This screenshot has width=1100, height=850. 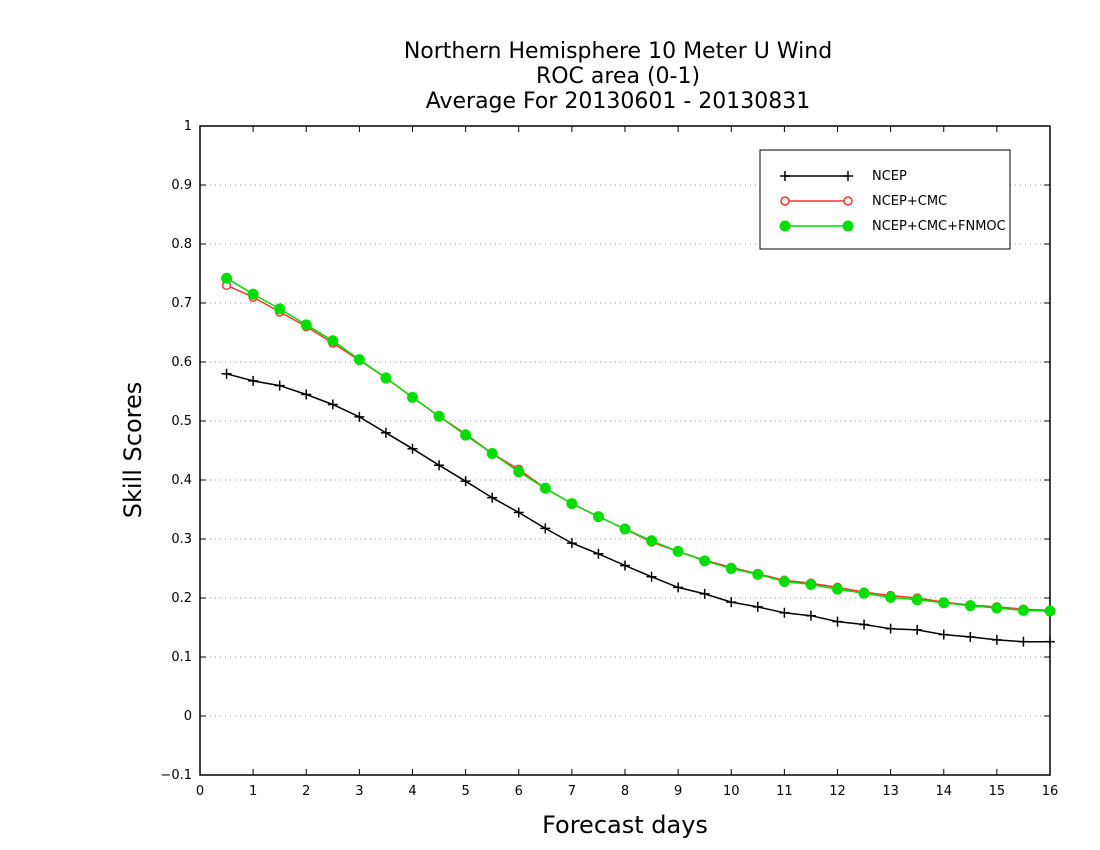 I want to click on x-tick-label: 16, so click(x=1050, y=791).